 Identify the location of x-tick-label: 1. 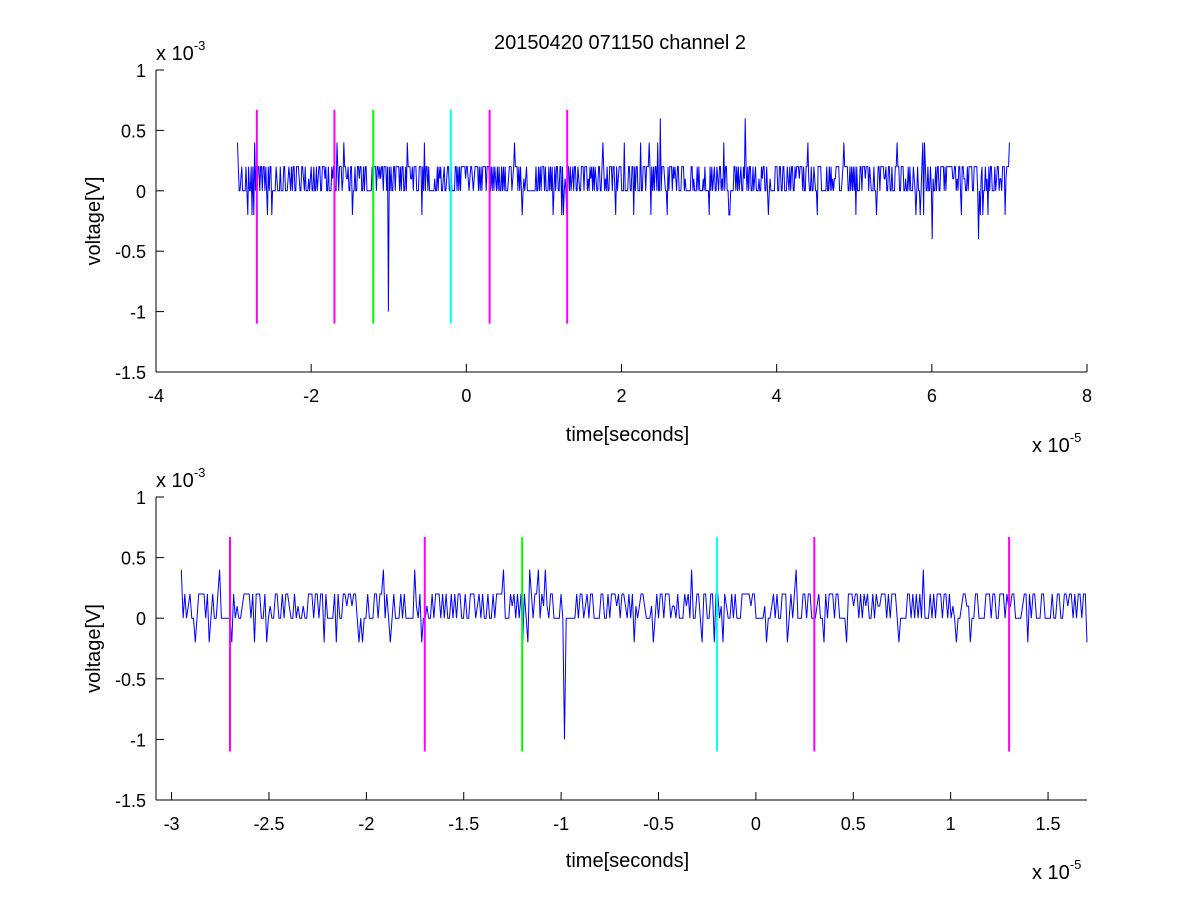
(951, 824).